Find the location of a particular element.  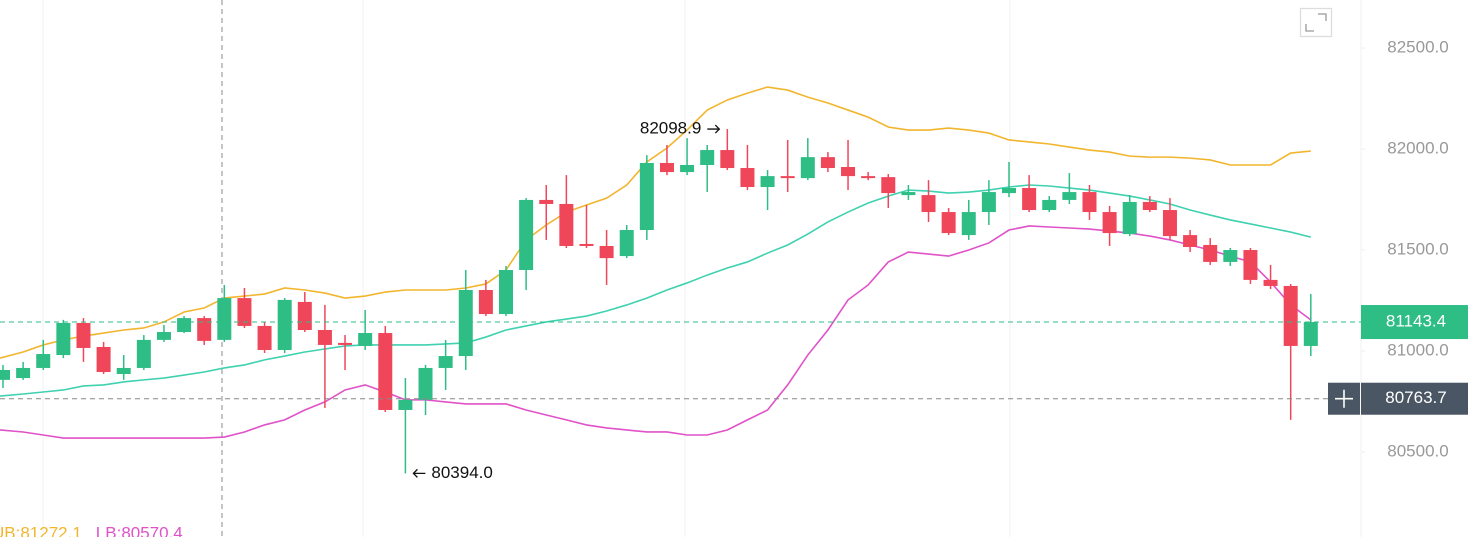

y-tick-label: 82500.0 is located at coordinates (1417, 47).